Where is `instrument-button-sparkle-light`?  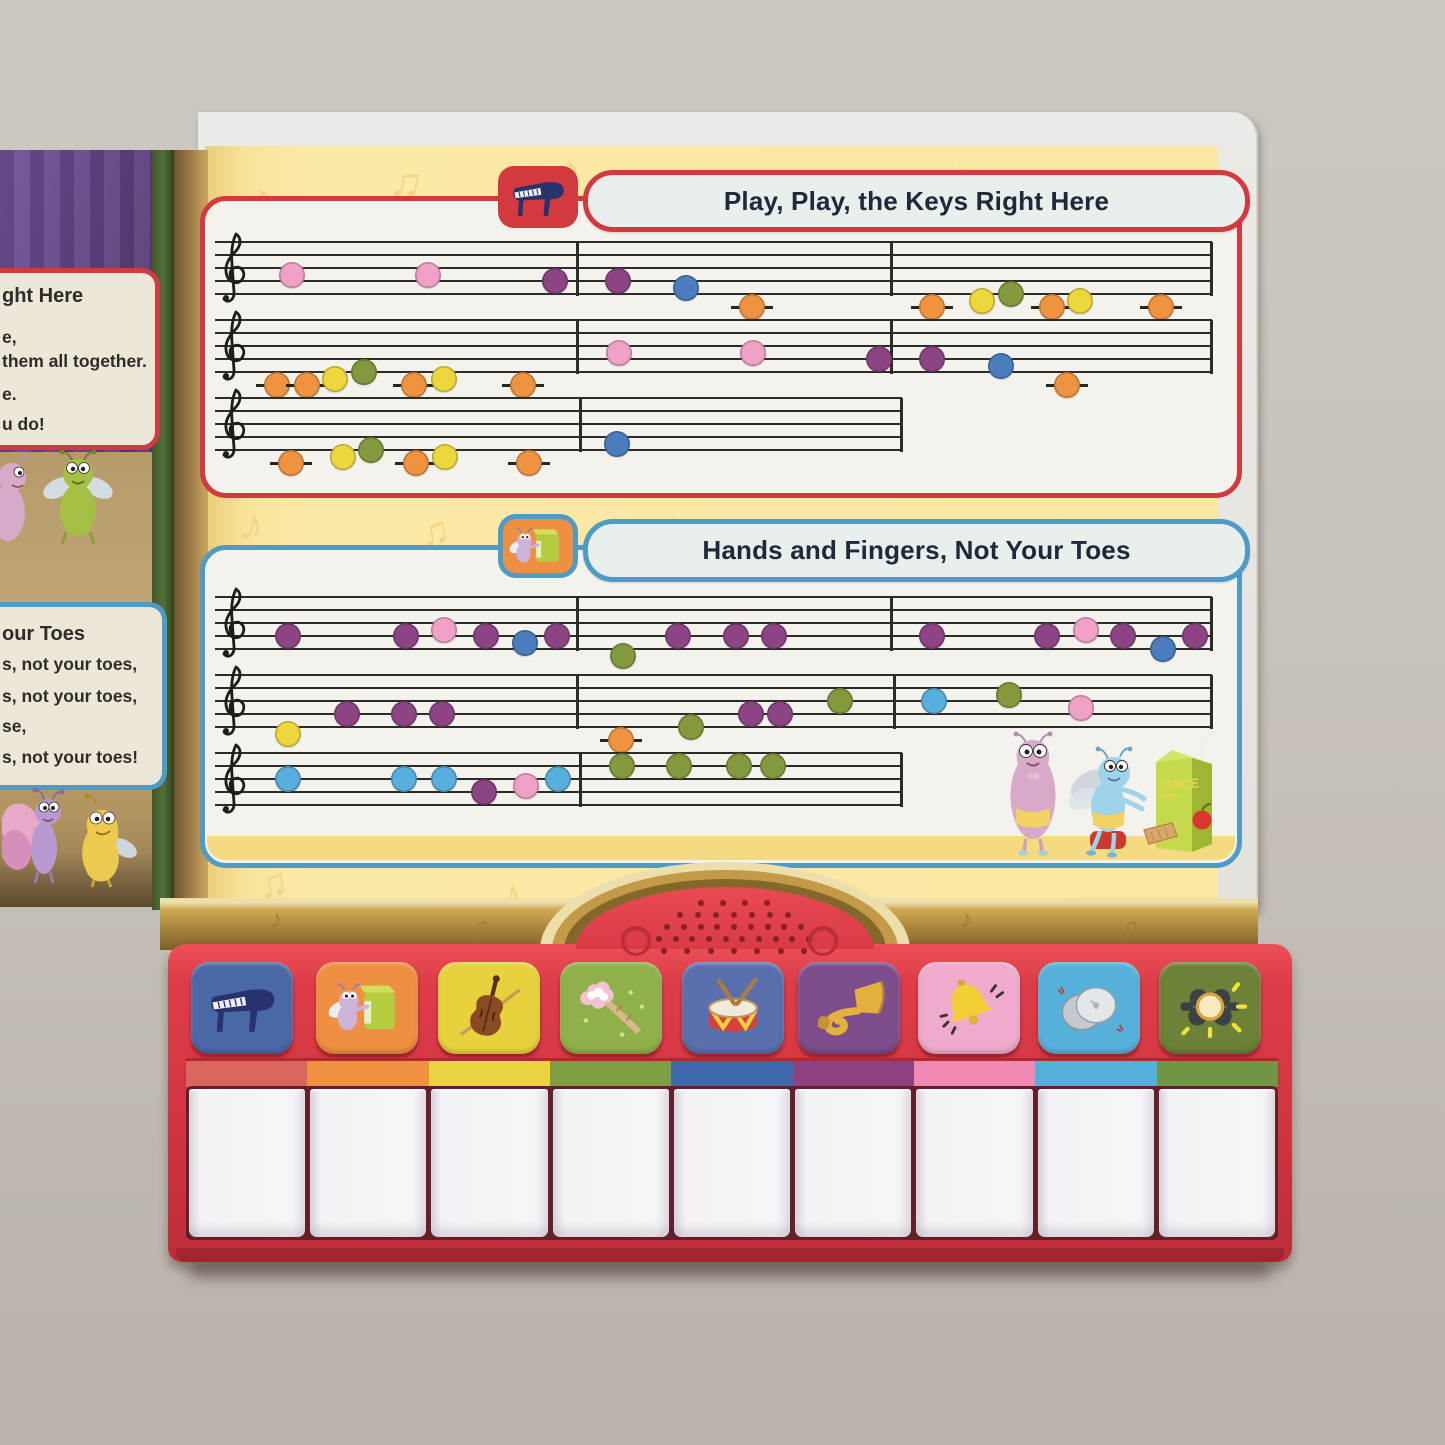
instrument-button-sparkle-light is located at coordinates (1210, 1008).